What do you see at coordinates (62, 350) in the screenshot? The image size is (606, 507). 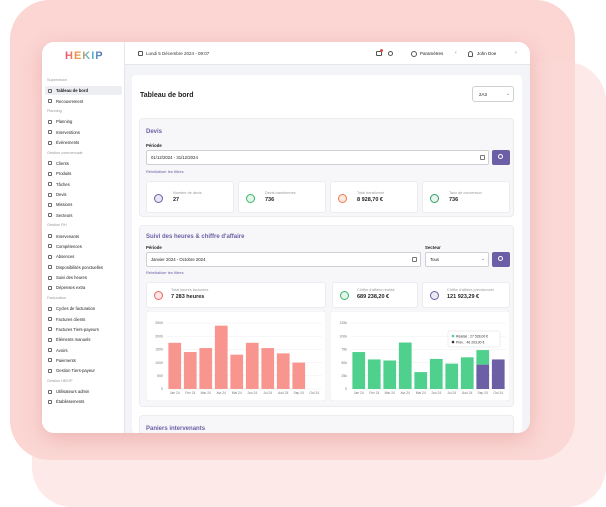 I see `nav-item: Avoirs` at bounding box center [62, 350].